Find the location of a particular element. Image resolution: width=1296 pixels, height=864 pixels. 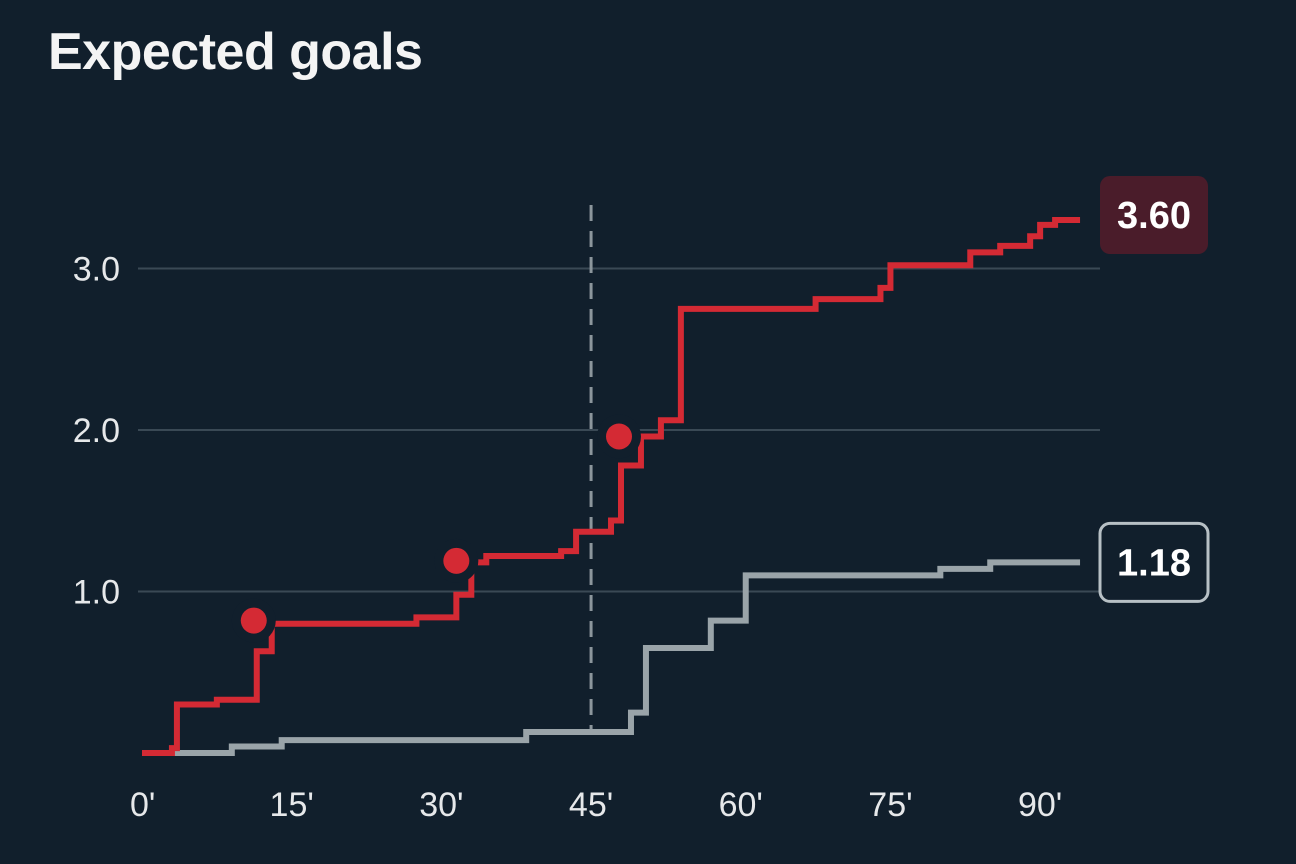

x-tick-label: 90' is located at coordinates (1040, 805).